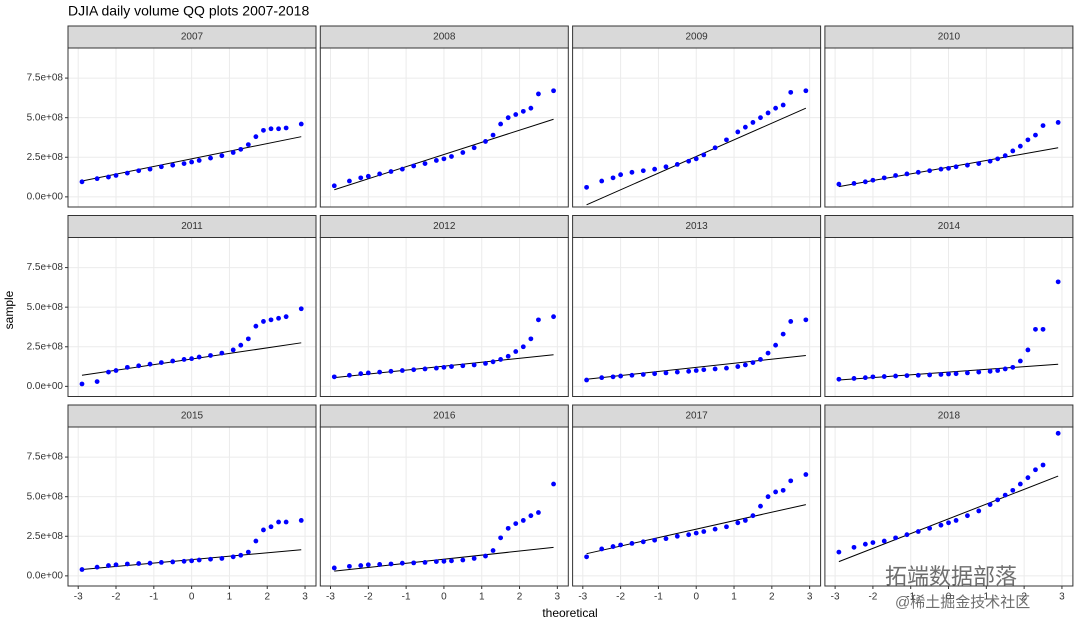 This screenshot has width=1080, height=624. What do you see at coordinates (482, 597) in the screenshot?
I see `x-tick-label: 1` at bounding box center [482, 597].